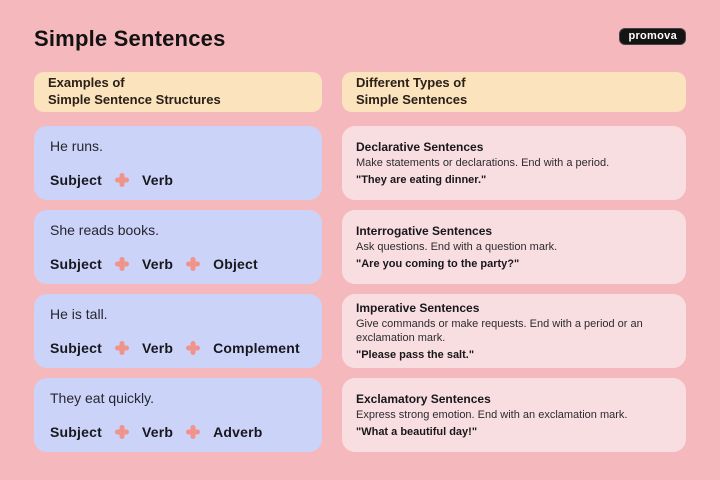  Describe the element at coordinates (652, 36) in the screenshot. I see `promova-logo: promova` at that location.